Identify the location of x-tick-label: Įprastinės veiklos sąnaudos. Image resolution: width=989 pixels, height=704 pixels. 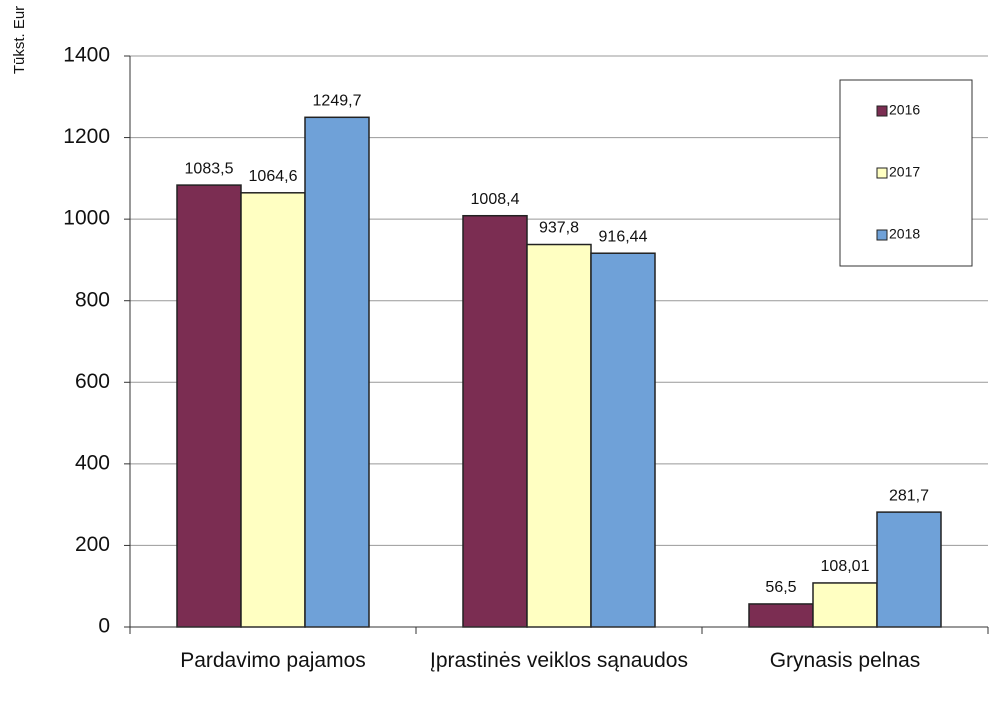
(559, 660).